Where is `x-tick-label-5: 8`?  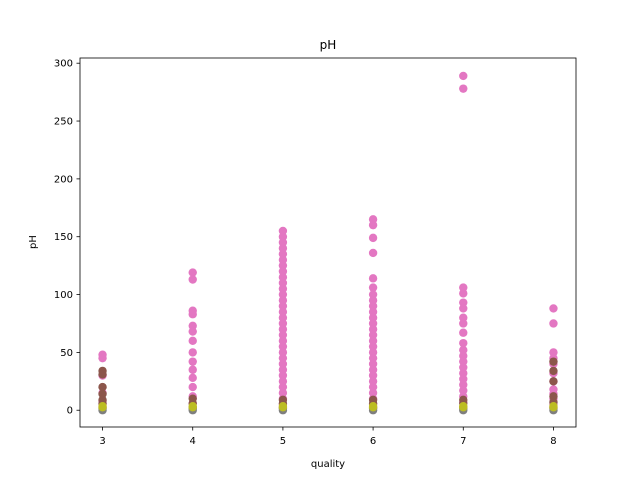 x-tick-label-5: 8 is located at coordinates (553, 441).